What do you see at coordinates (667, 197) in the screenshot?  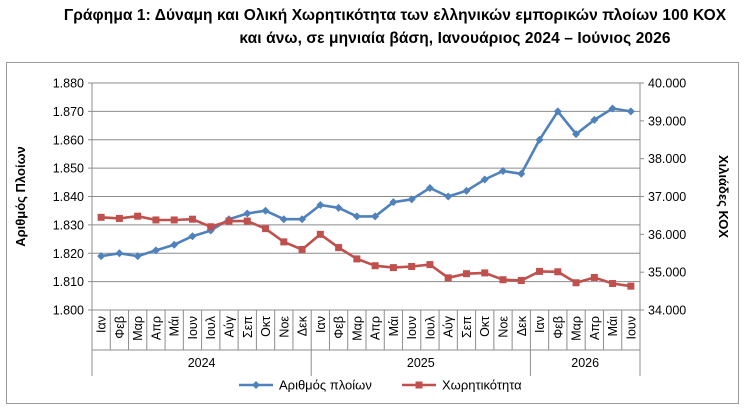 I see `y2-tick-label: 37.000` at bounding box center [667, 197].